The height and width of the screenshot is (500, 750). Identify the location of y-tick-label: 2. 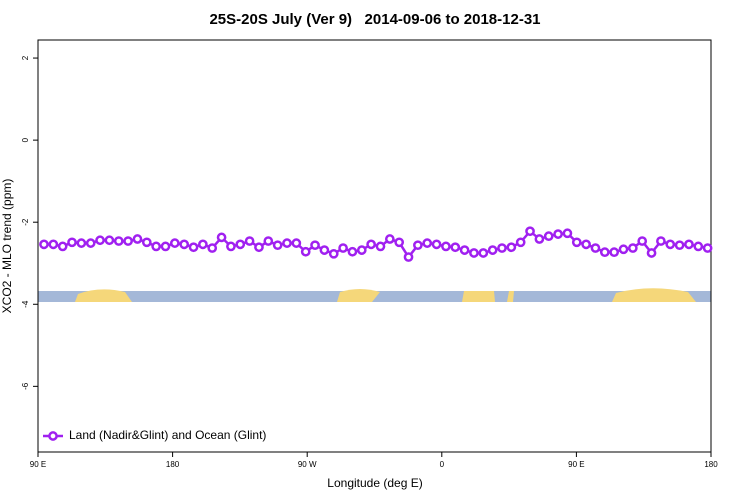
(25, 57).